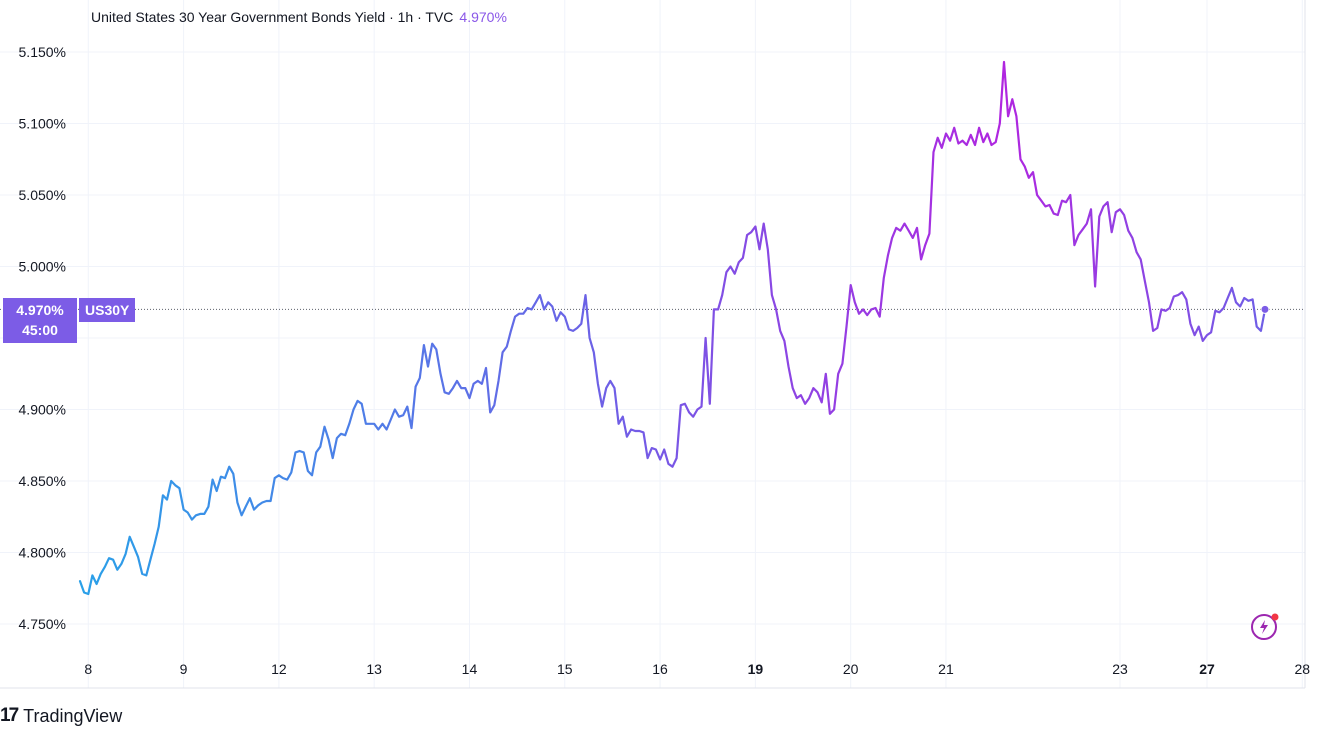  What do you see at coordinates (42, 124) in the screenshot?
I see `y-tick-label: 5.100%` at bounding box center [42, 124].